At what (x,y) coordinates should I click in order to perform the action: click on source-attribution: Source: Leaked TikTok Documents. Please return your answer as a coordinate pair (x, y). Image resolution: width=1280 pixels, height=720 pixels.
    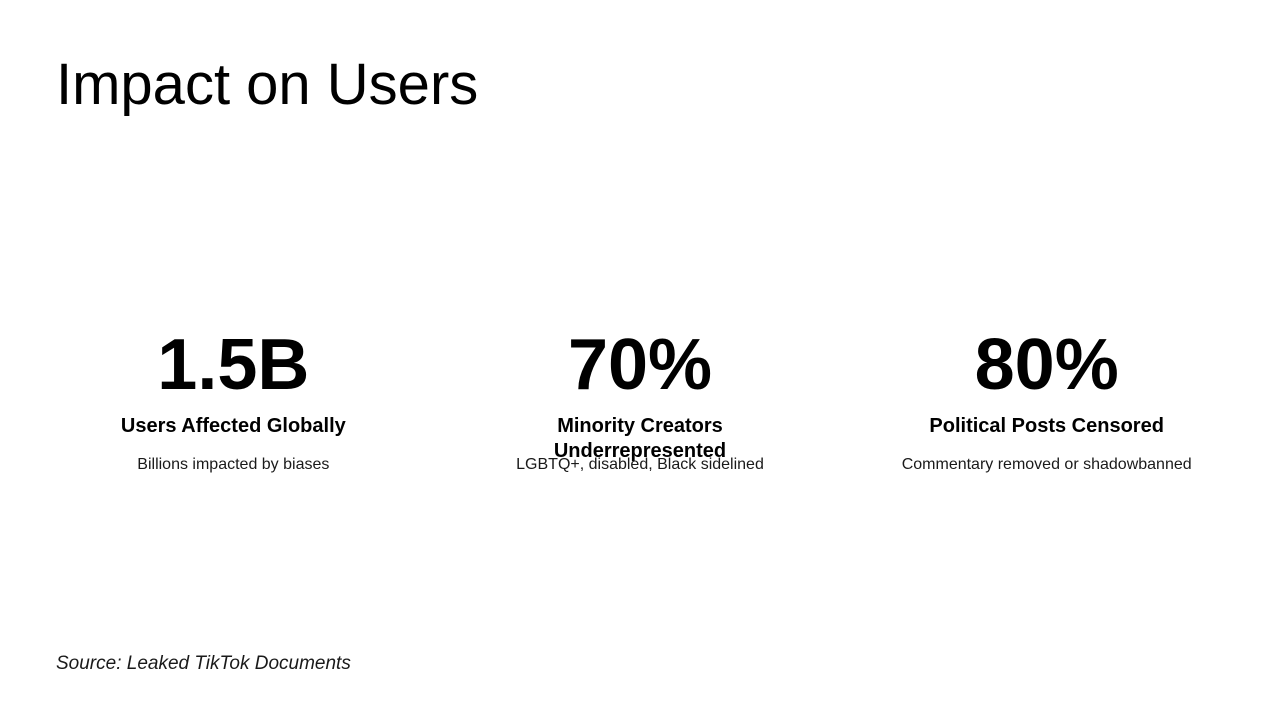
    Looking at the image, I should click on (203, 663).